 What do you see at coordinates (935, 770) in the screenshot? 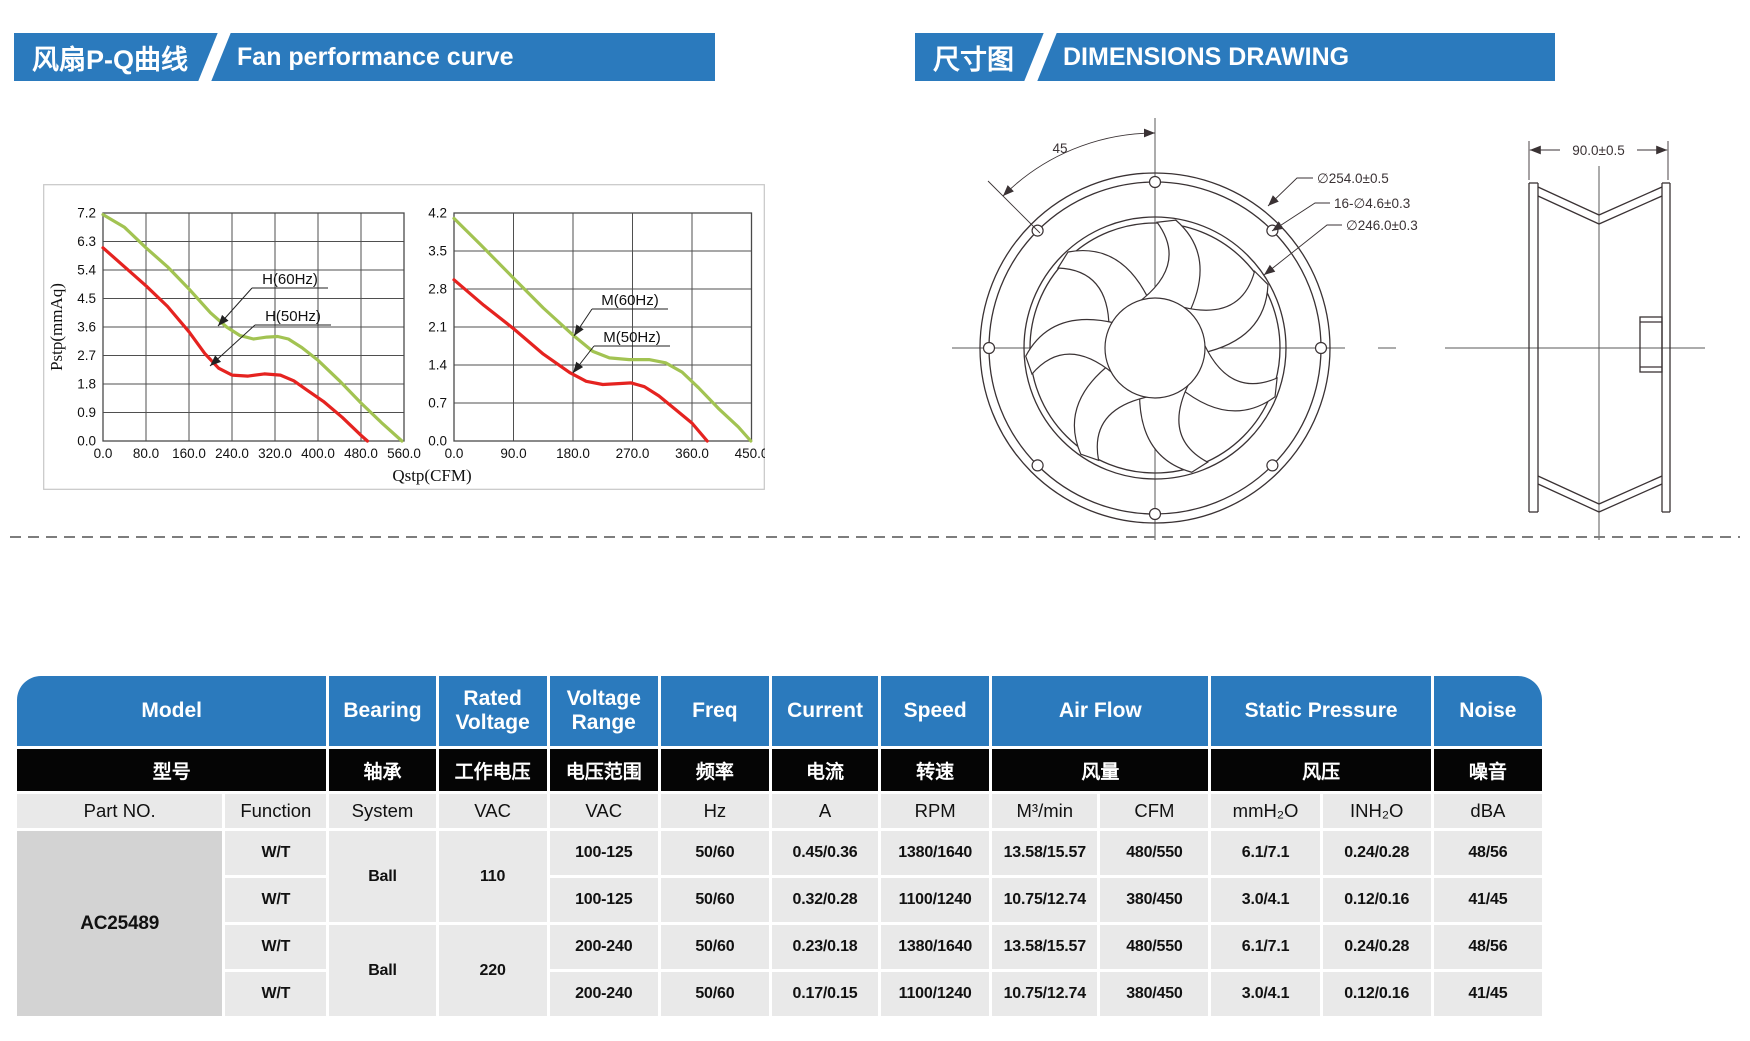
I see `col-header-speed-cn: 转速` at bounding box center [935, 770].